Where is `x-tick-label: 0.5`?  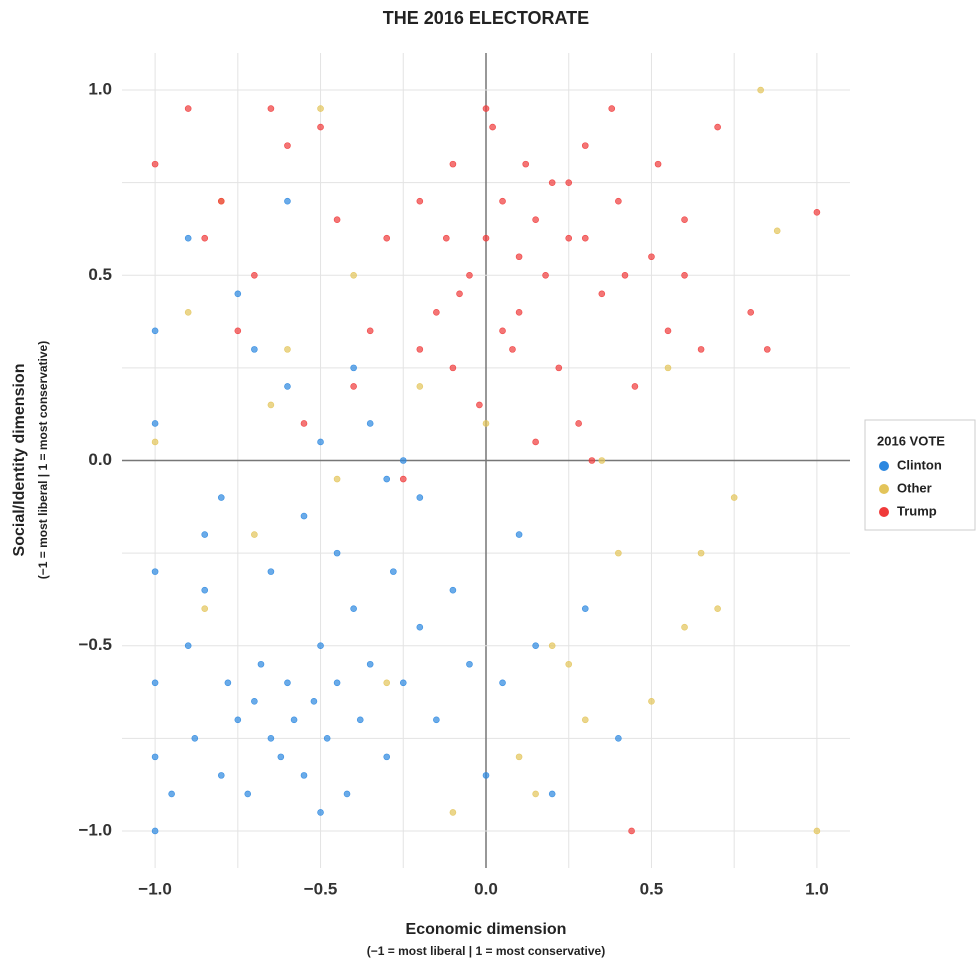 x-tick-label: 0.5 is located at coordinates (652, 888).